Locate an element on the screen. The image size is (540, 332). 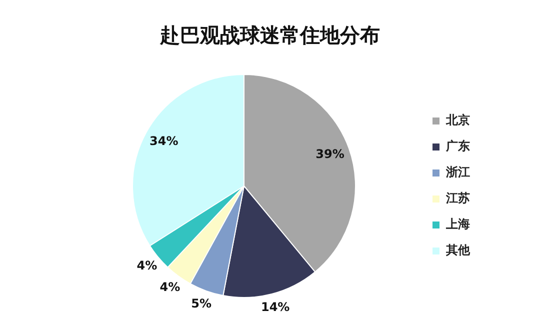
legend-label: 北京 is located at coordinates (457, 120).